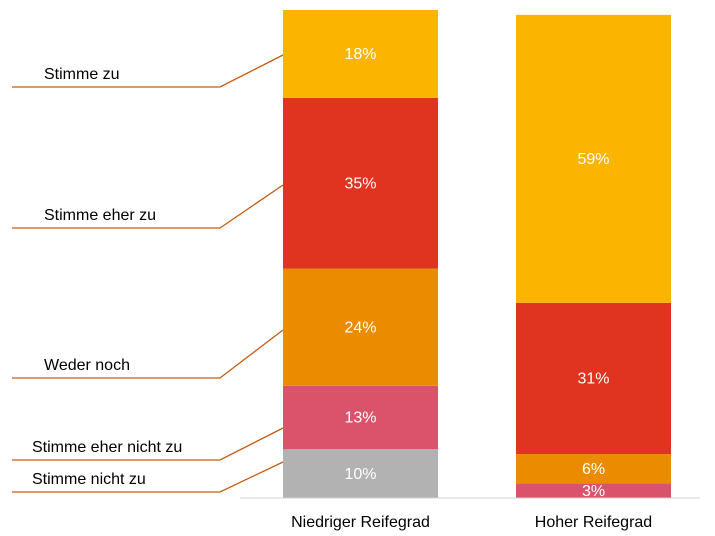 This screenshot has width=715, height=536. I want to click on data-label: 6%, so click(593, 469).